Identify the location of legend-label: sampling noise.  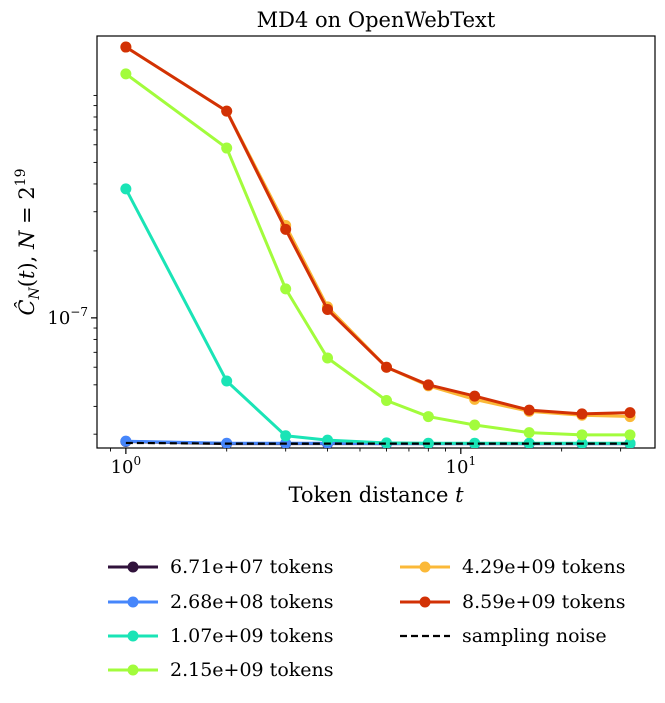
(534, 636).